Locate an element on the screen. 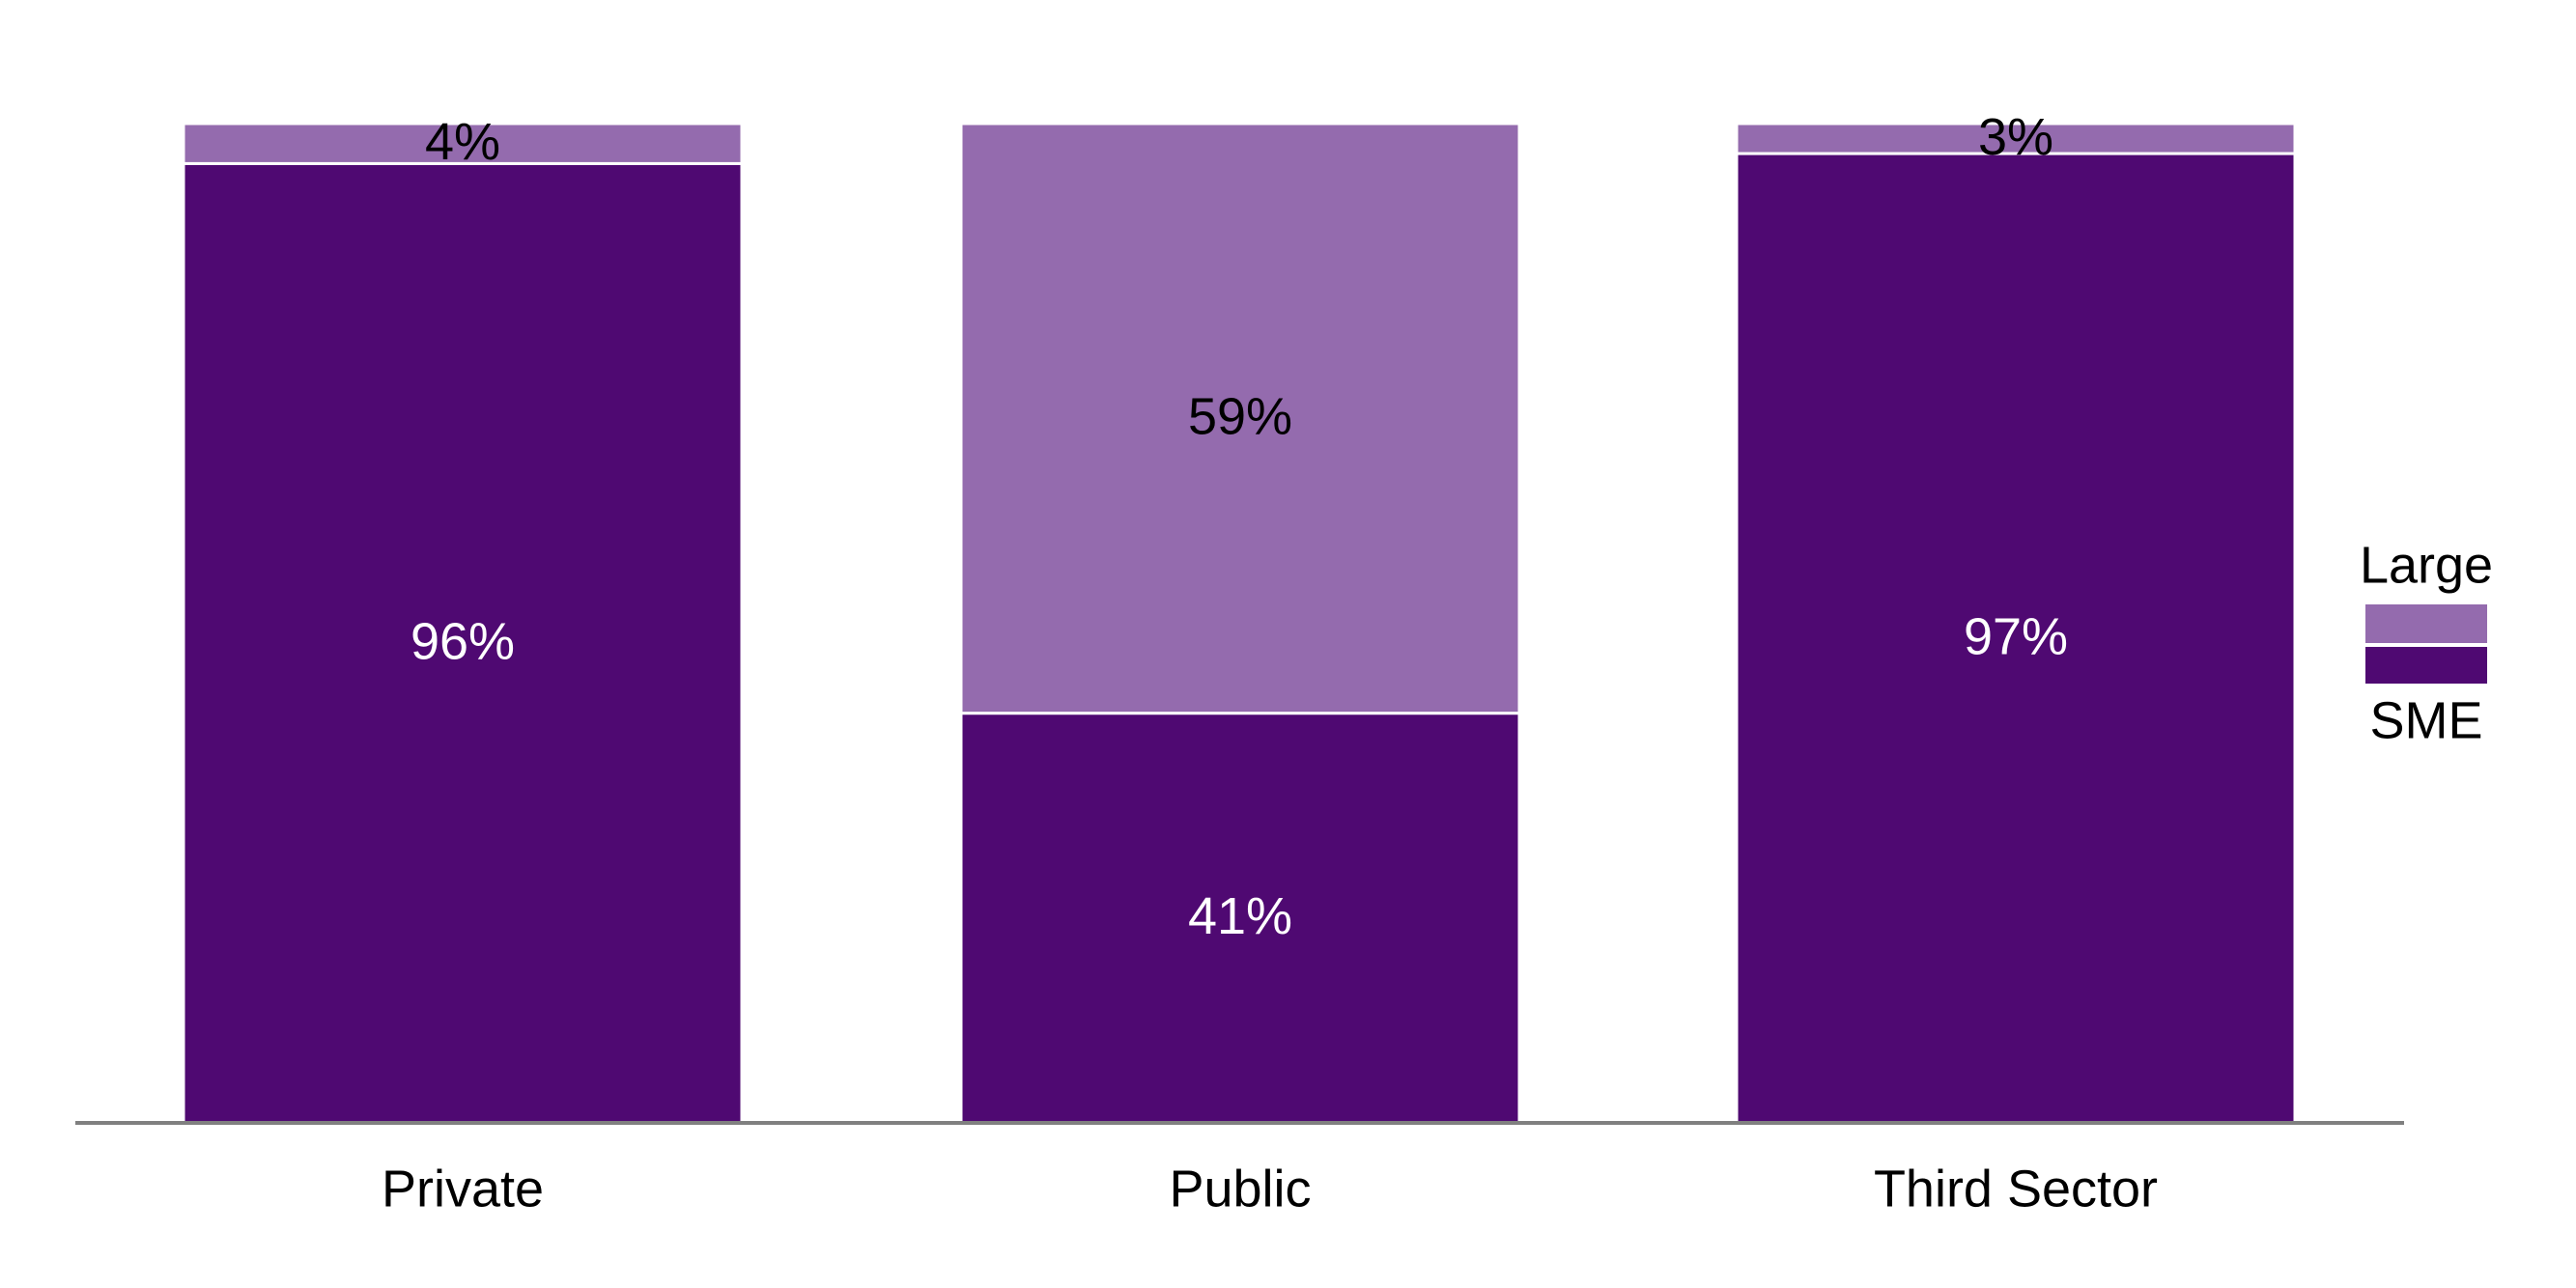  x-tick-label: Private is located at coordinates (463, 1189).